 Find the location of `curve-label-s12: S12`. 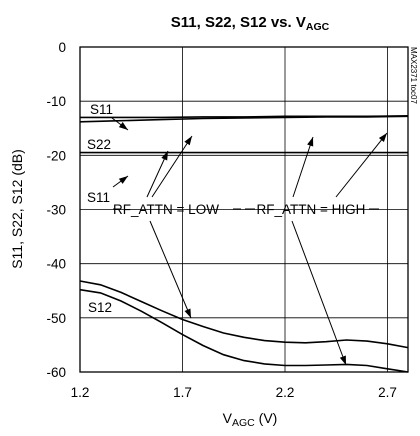

curve-label-s12: S12 is located at coordinates (100, 307).